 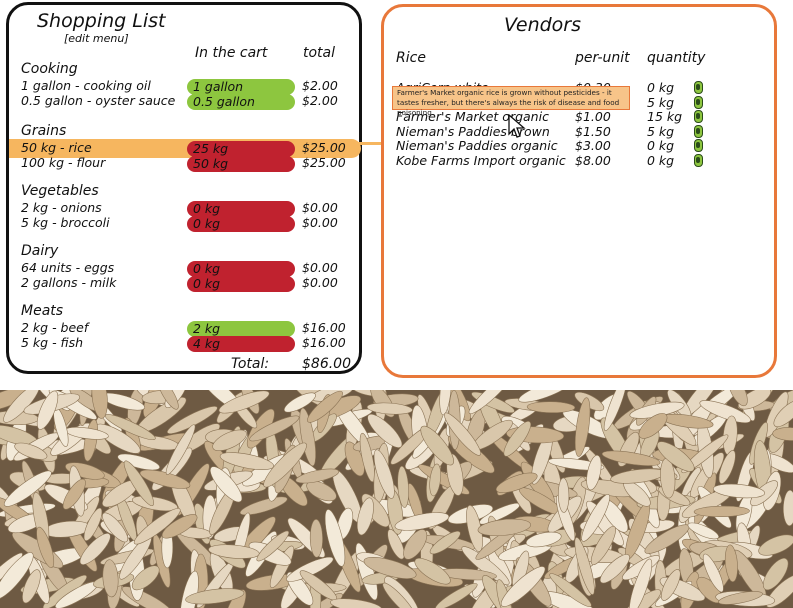 What do you see at coordinates (320, 207) in the screenshot?
I see `item-total: $0.00` at bounding box center [320, 207].